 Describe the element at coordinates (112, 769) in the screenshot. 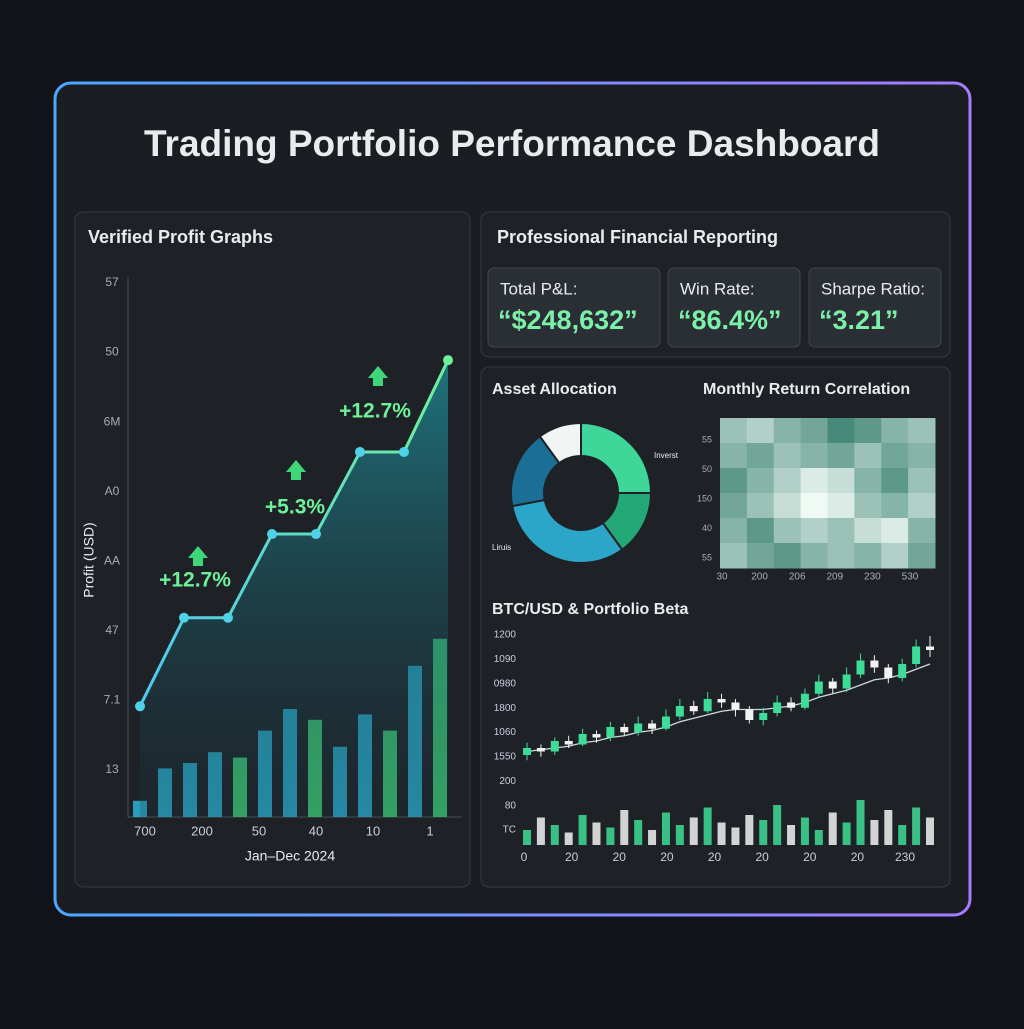

I see `y-tick-label: 13` at that location.